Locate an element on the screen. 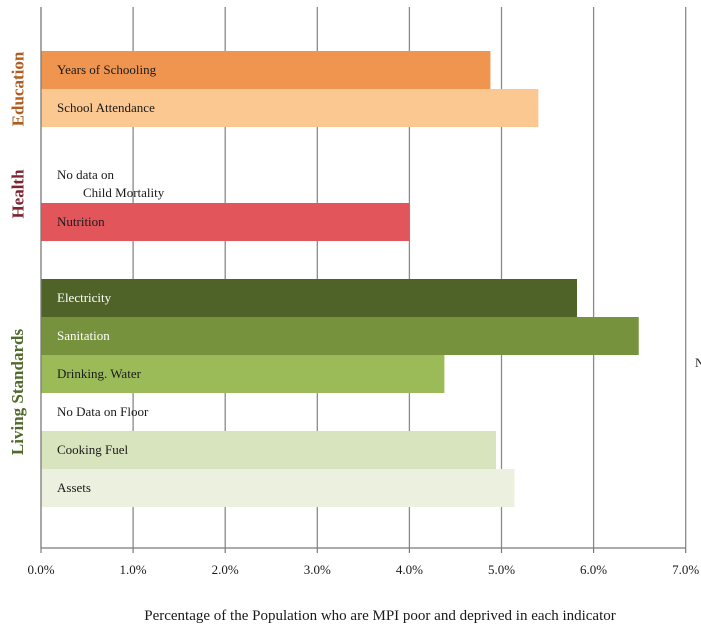 This screenshot has width=701, height=630. bar-label: Sanitation is located at coordinates (83, 335).